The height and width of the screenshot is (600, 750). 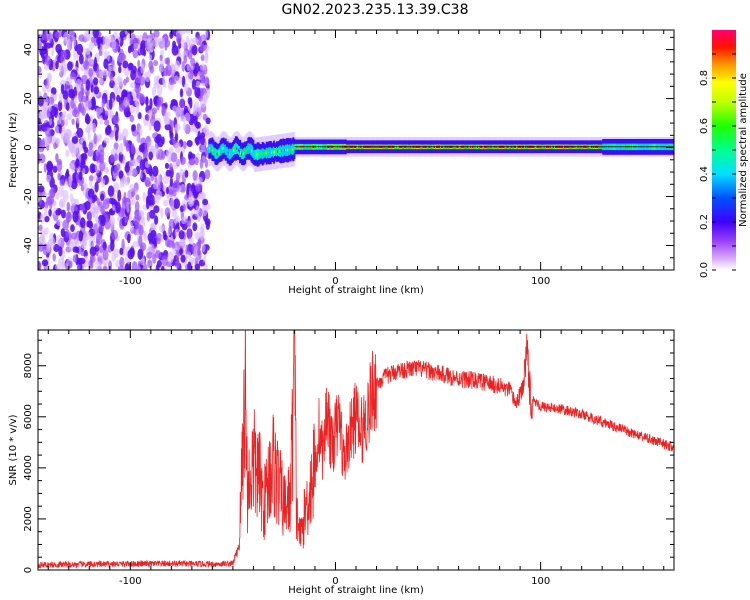 I want to click on y-tick-label: 20, so click(x=28, y=98).